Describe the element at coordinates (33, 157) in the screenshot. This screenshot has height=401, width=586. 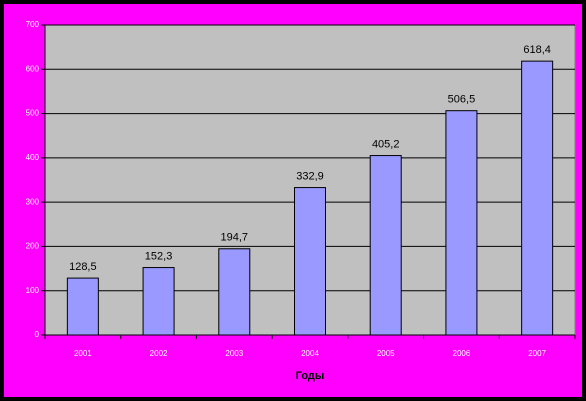
I see `y-tick-label: 400` at that location.